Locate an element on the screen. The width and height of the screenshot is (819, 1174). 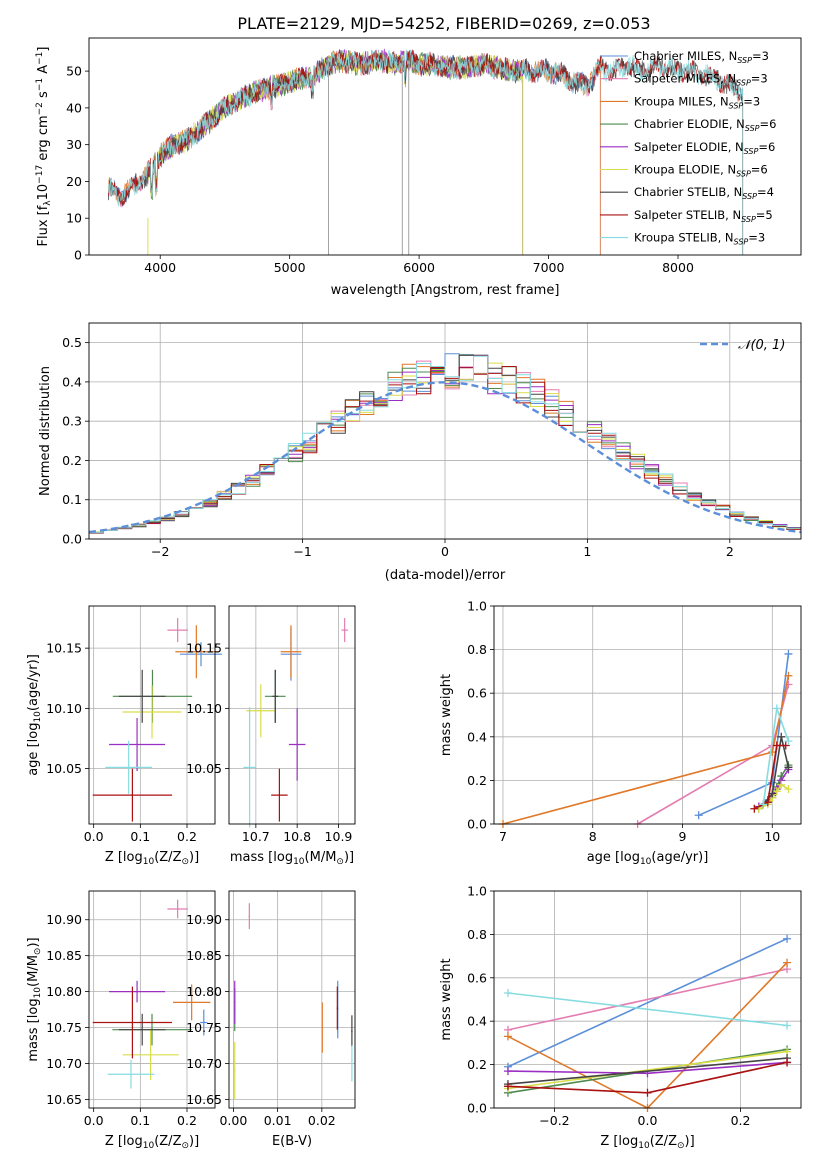
y-tick-label: 0.6 is located at coordinates (477, 977).